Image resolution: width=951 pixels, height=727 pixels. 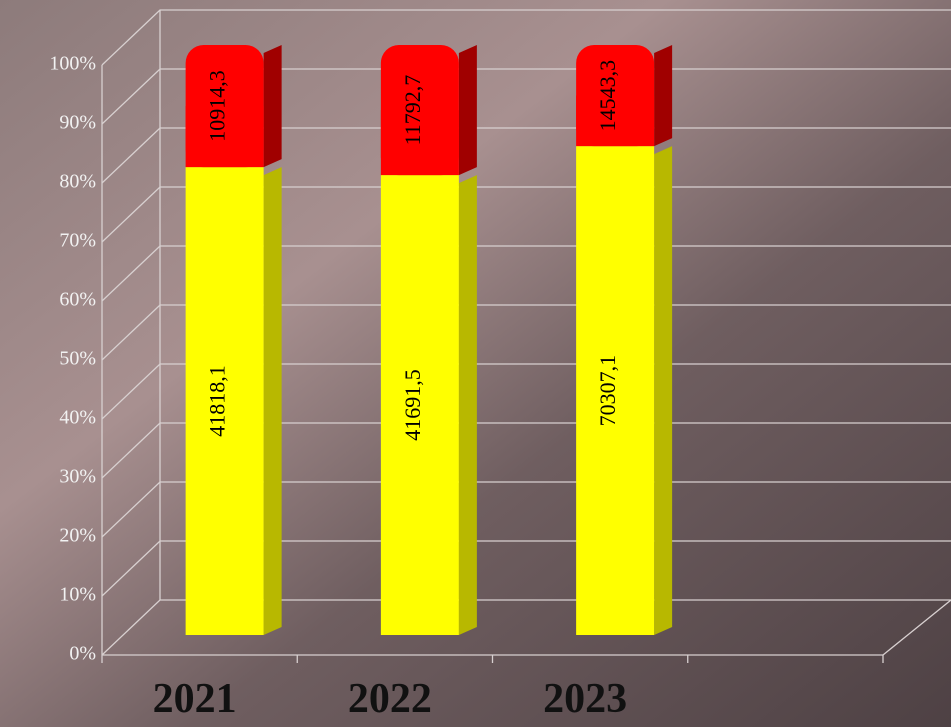 What do you see at coordinates (585, 699) in the screenshot?
I see `x-tick-label: 2023` at bounding box center [585, 699].